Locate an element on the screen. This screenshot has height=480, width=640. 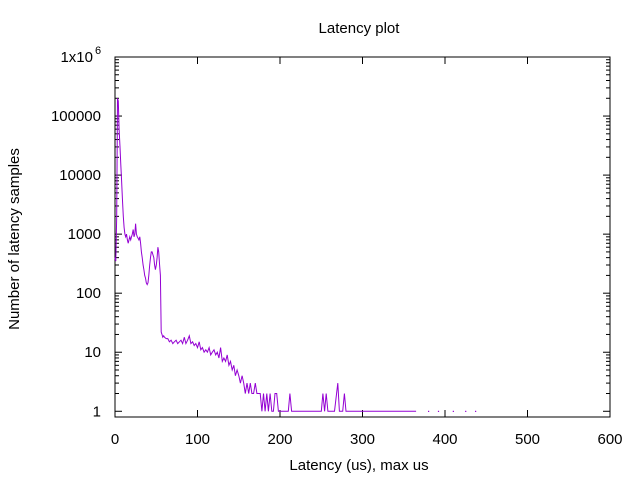
x-tick-label: 200 is located at coordinates (279, 439).